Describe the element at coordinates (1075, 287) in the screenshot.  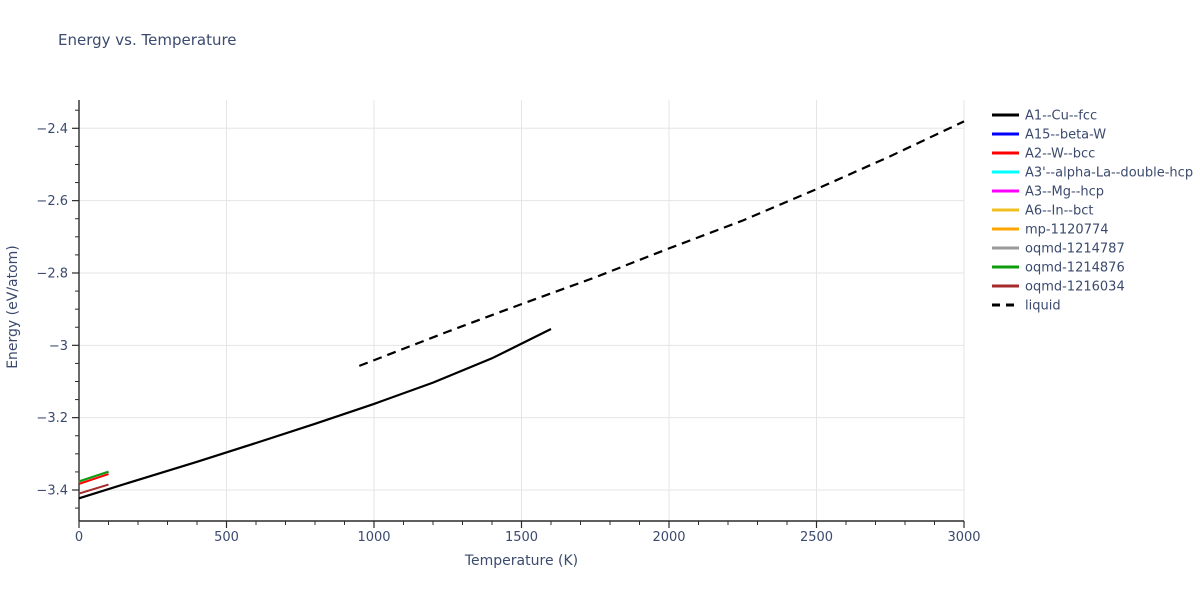
I see `legend-label: oqmd-1216034` at that location.